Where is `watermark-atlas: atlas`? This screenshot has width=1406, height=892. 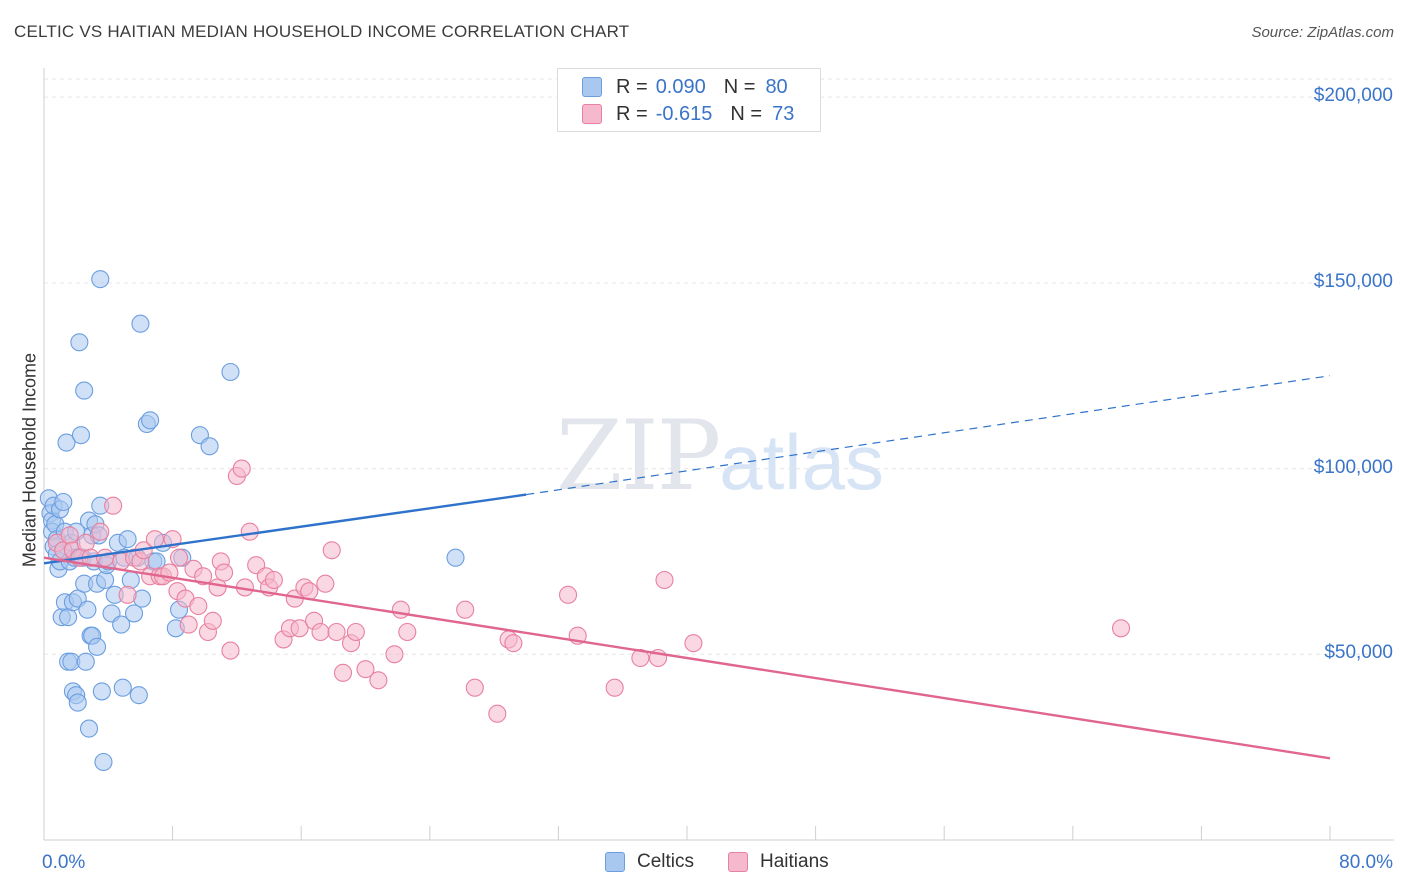 watermark-atlas: atlas is located at coordinates (801, 462).